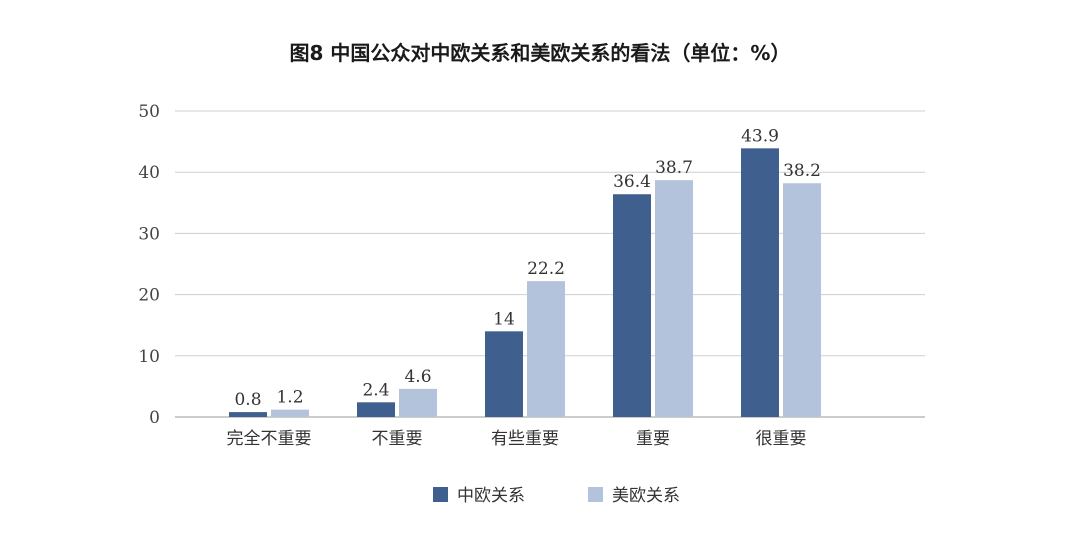 The height and width of the screenshot is (534, 1080). What do you see at coordinates (440, 494) in the screenshot?
I see `legend-swatch-china-eu` at bounding box center [440, 494].